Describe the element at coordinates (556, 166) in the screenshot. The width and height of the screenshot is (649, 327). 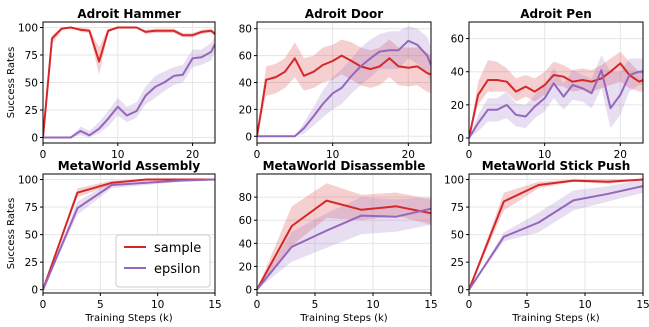
I see `panel-title: MetaWorld Stick Push` at that location.